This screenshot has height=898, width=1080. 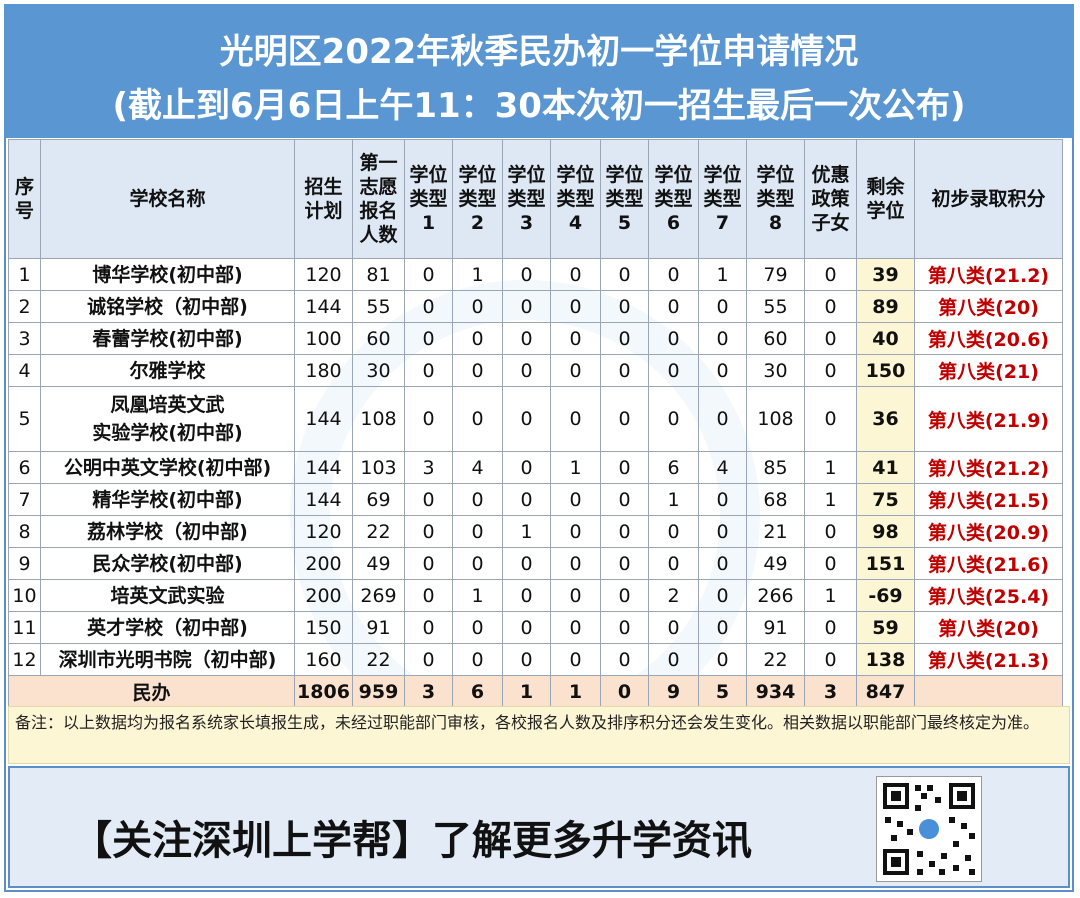 I want to click on header-type-1-line: 类型, so click(x=428, y=199).